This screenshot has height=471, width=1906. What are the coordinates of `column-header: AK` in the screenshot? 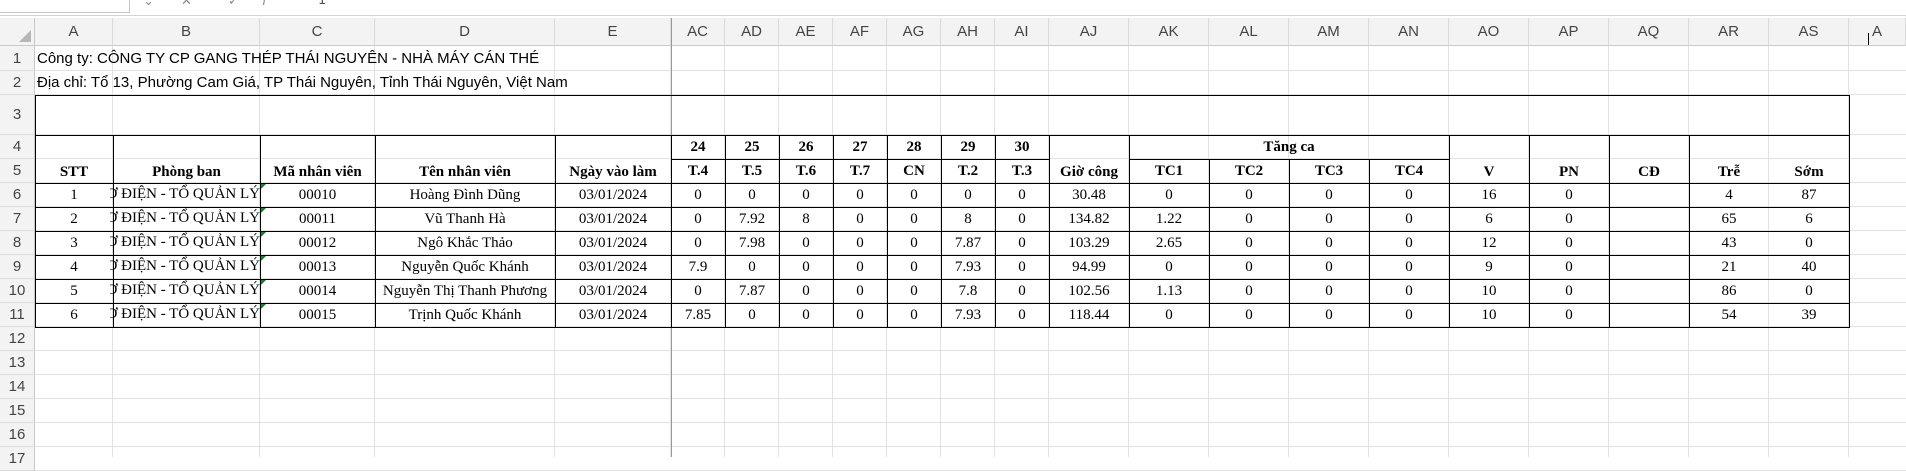 It's located at (1169, 32).